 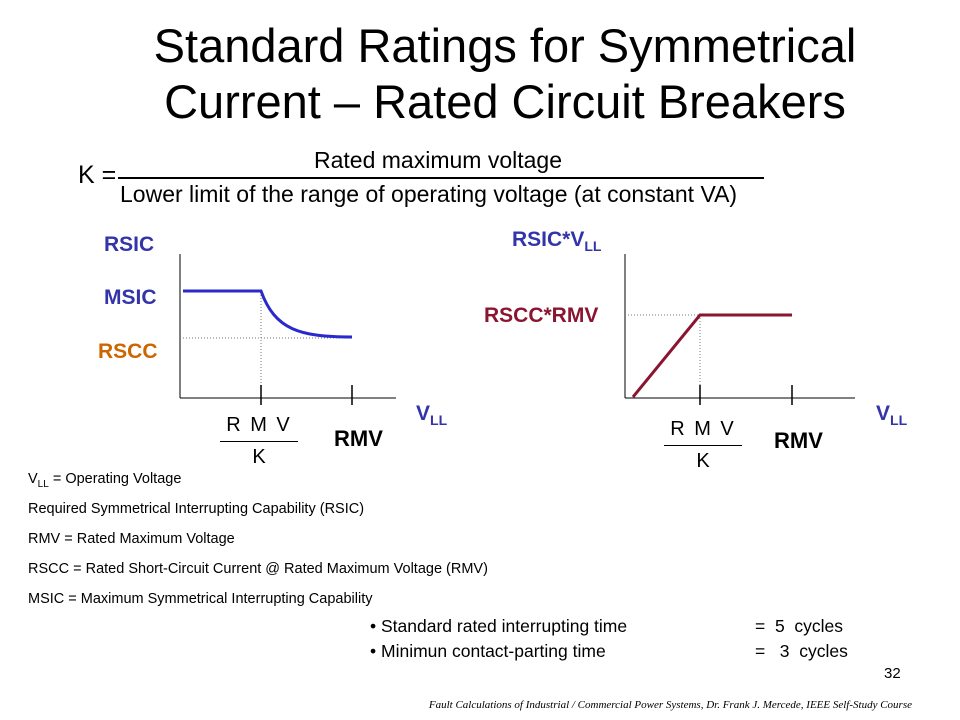 What do you see at coordinates (129, 244) in the screenshot?
I see `left-label-rsic: RSIC` at bounding box center [129, 244].